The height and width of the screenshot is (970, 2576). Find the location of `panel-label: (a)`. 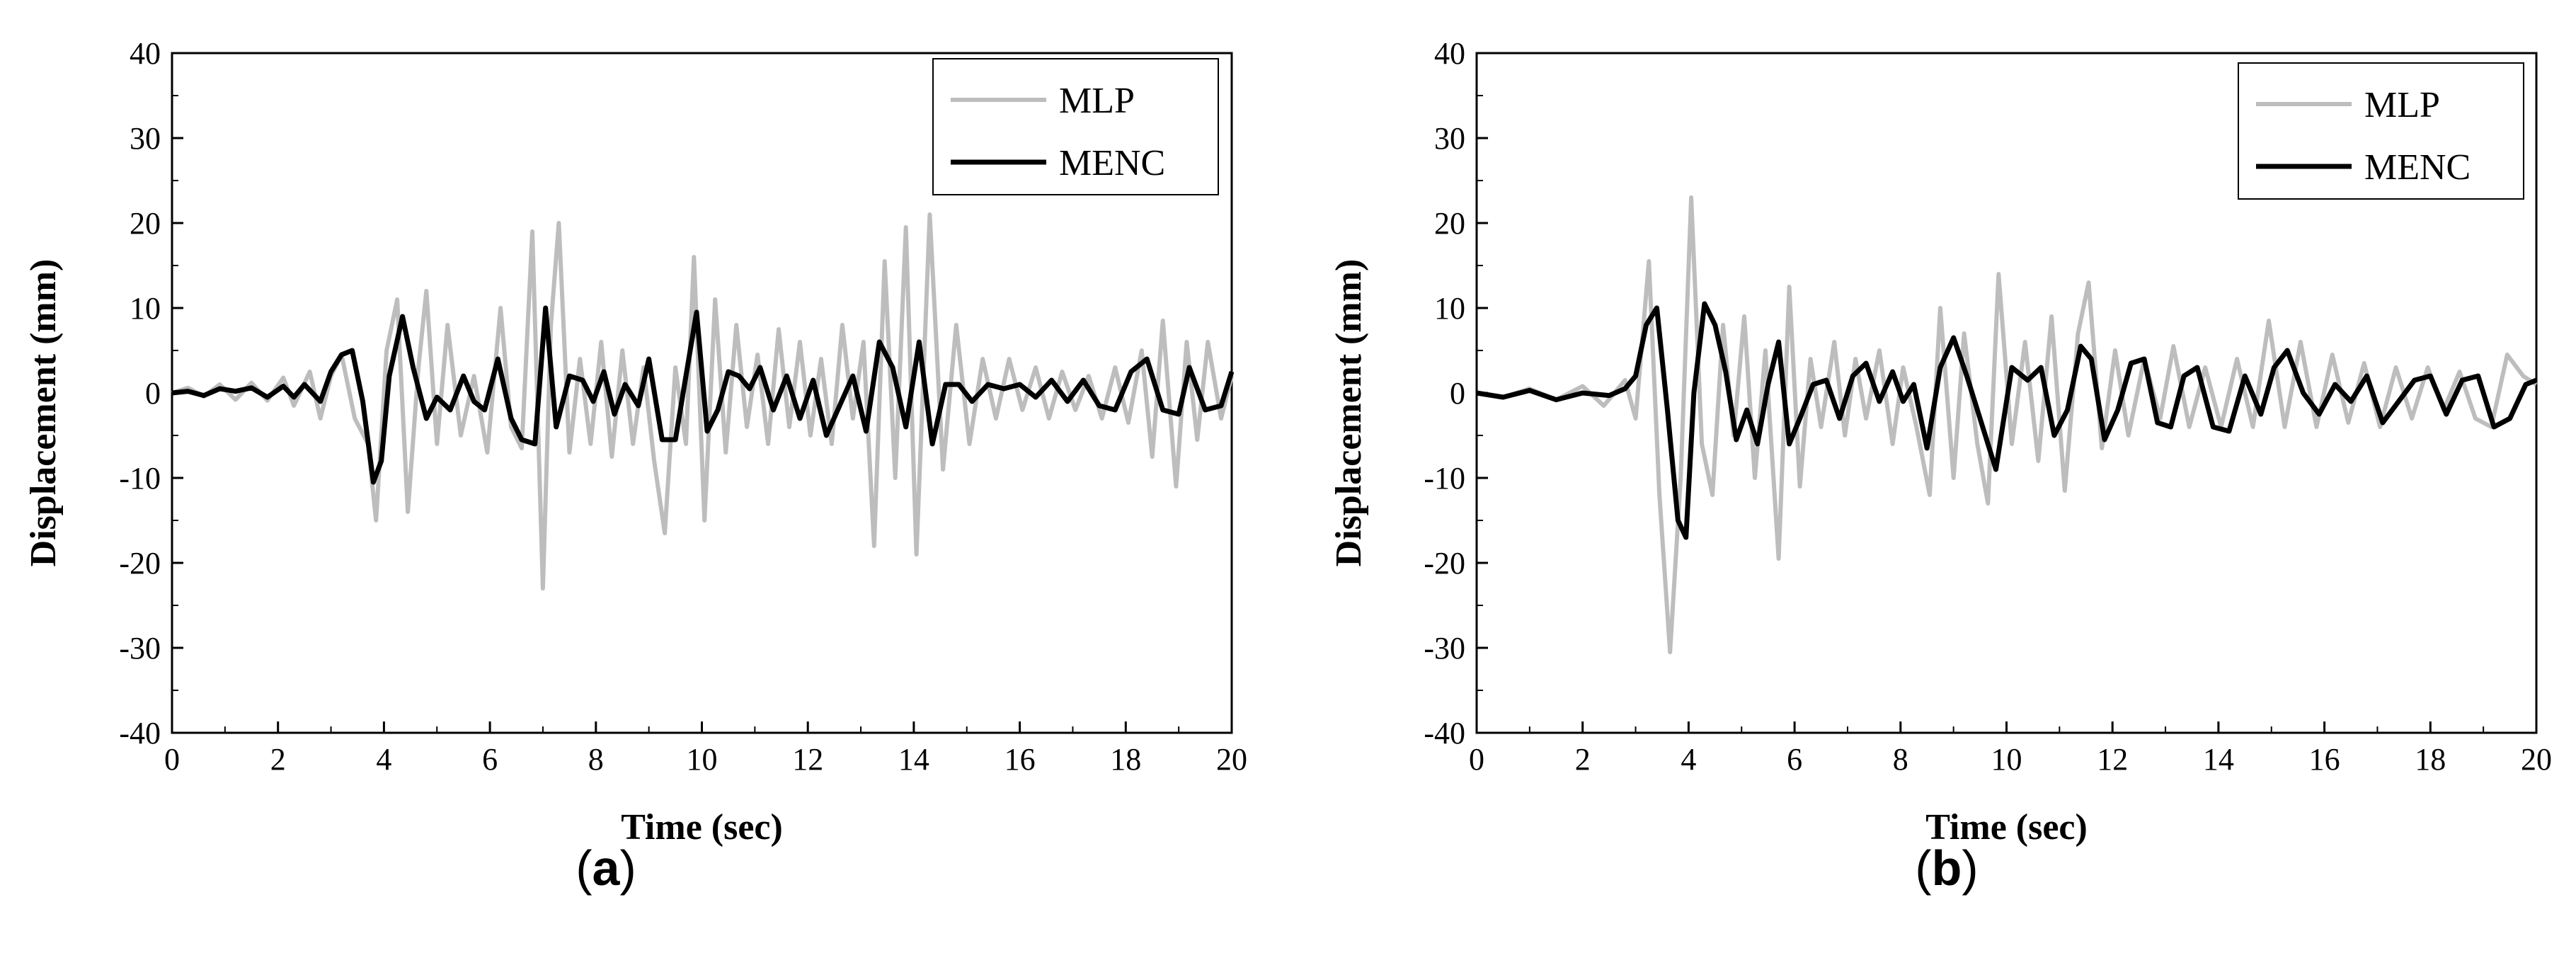

panel-label: (a) is located at coordinates (606, 868).